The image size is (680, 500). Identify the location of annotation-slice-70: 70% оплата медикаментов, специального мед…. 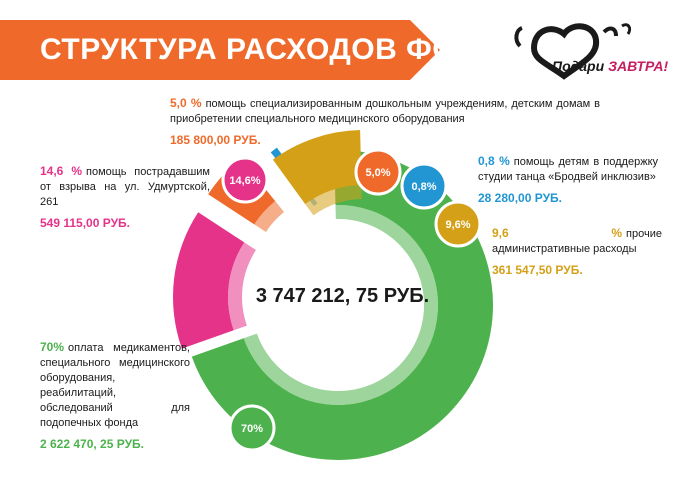
(115, 395).